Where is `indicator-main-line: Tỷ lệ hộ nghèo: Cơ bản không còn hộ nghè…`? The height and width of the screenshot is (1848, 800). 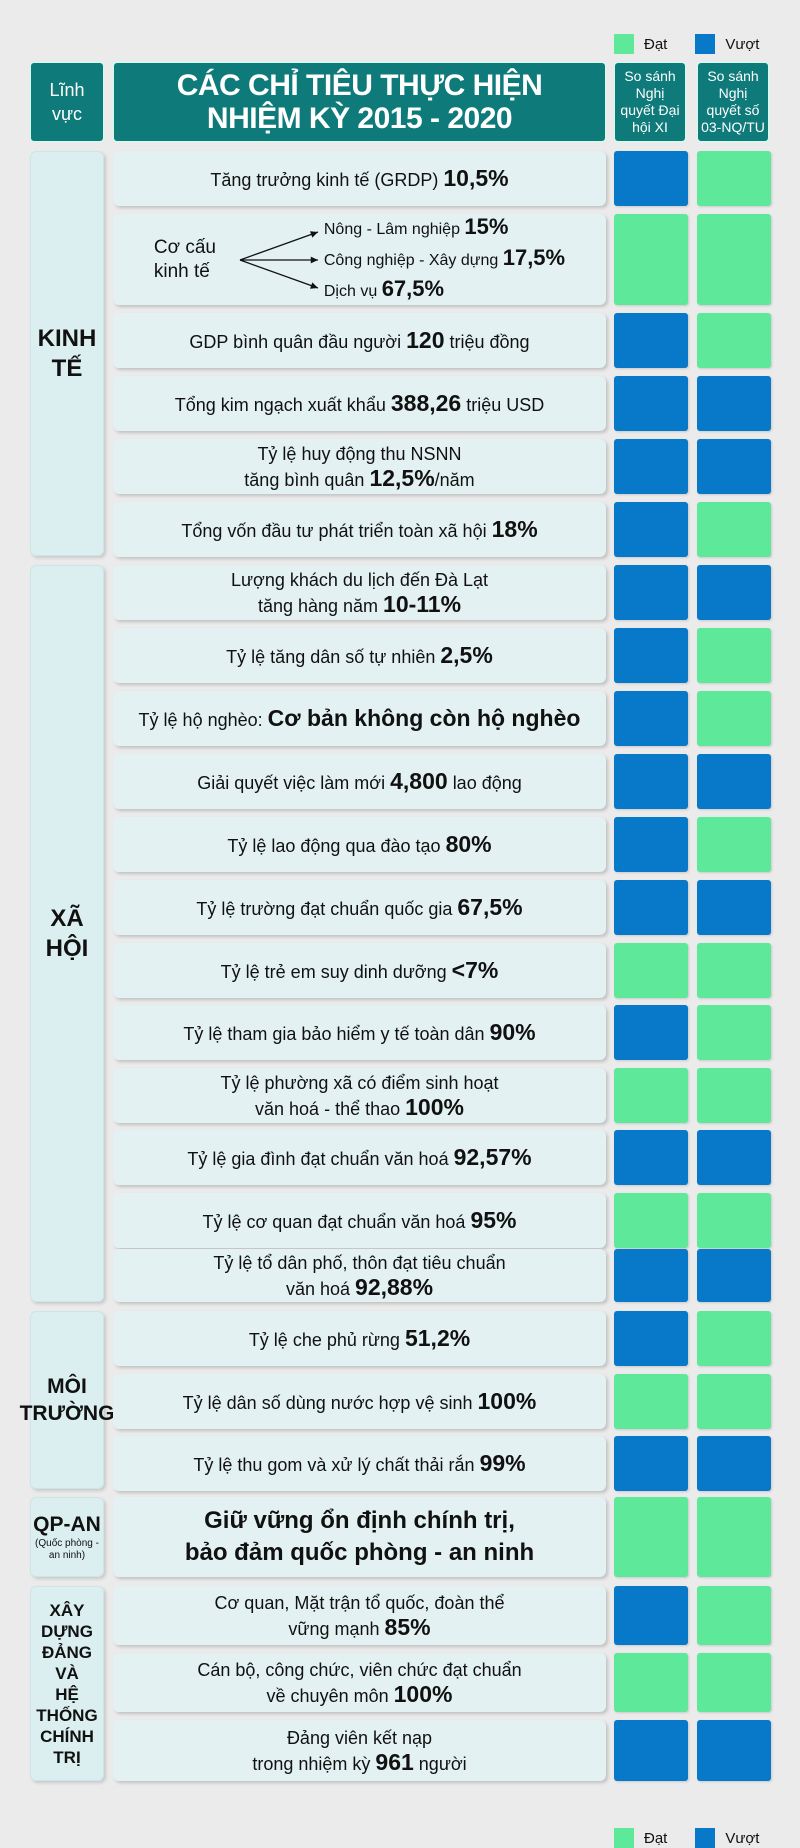
indicator-main-line: Tỷ lệ hộ nghèo: Cơ bản không còn hộ nghè… is located at coordinates (360, 719).